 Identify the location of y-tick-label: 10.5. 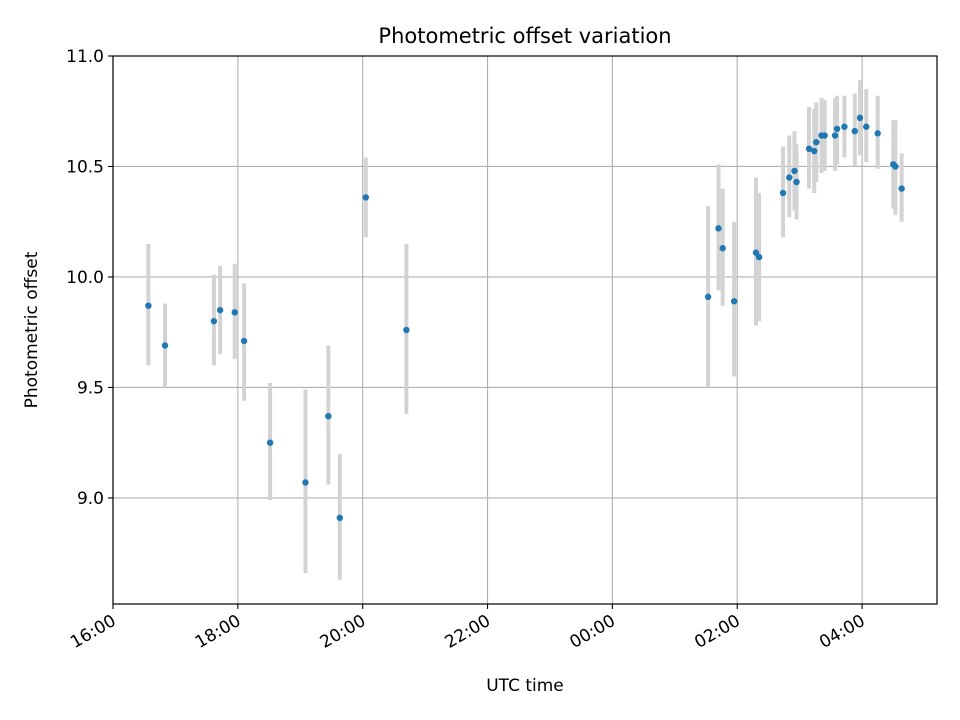
(85, 167).